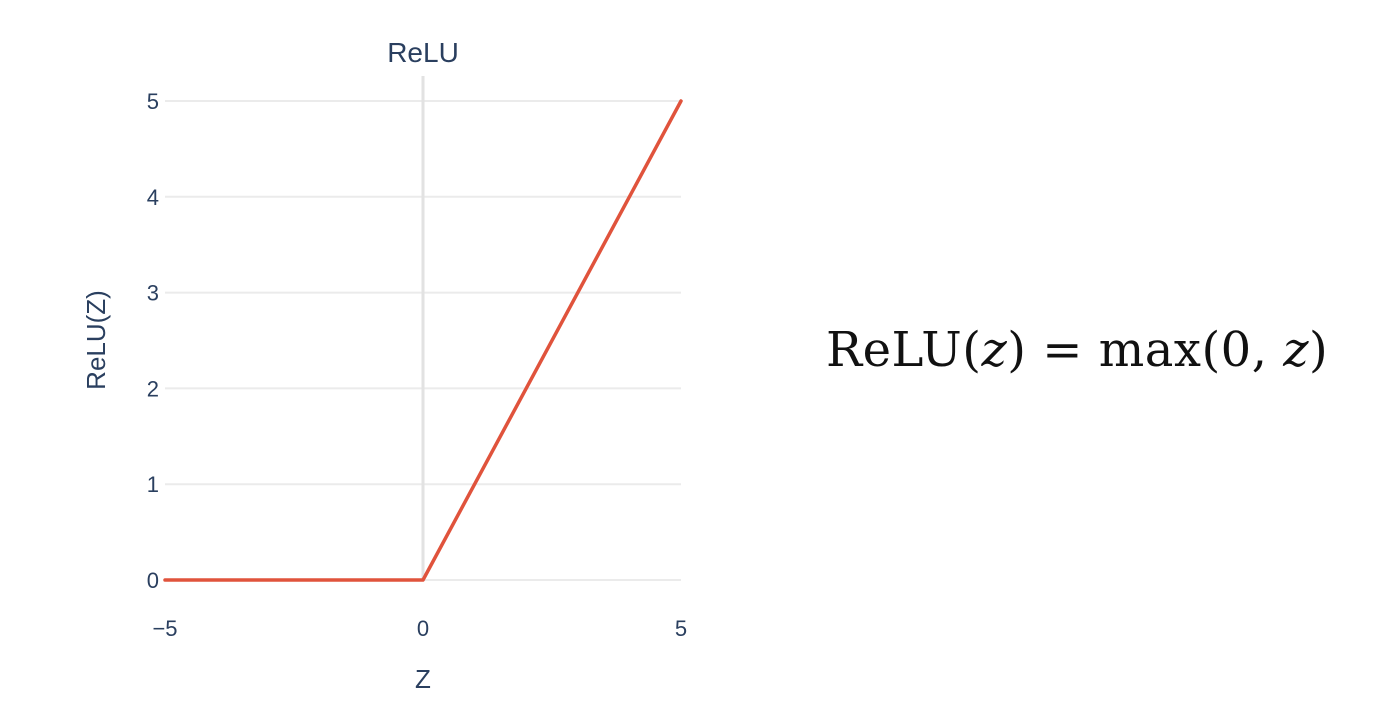  What do you see at coordinates (1296, 350) in the screenshot?
I see `formula-rhs-var: z` at bounding box center [1296, 350].